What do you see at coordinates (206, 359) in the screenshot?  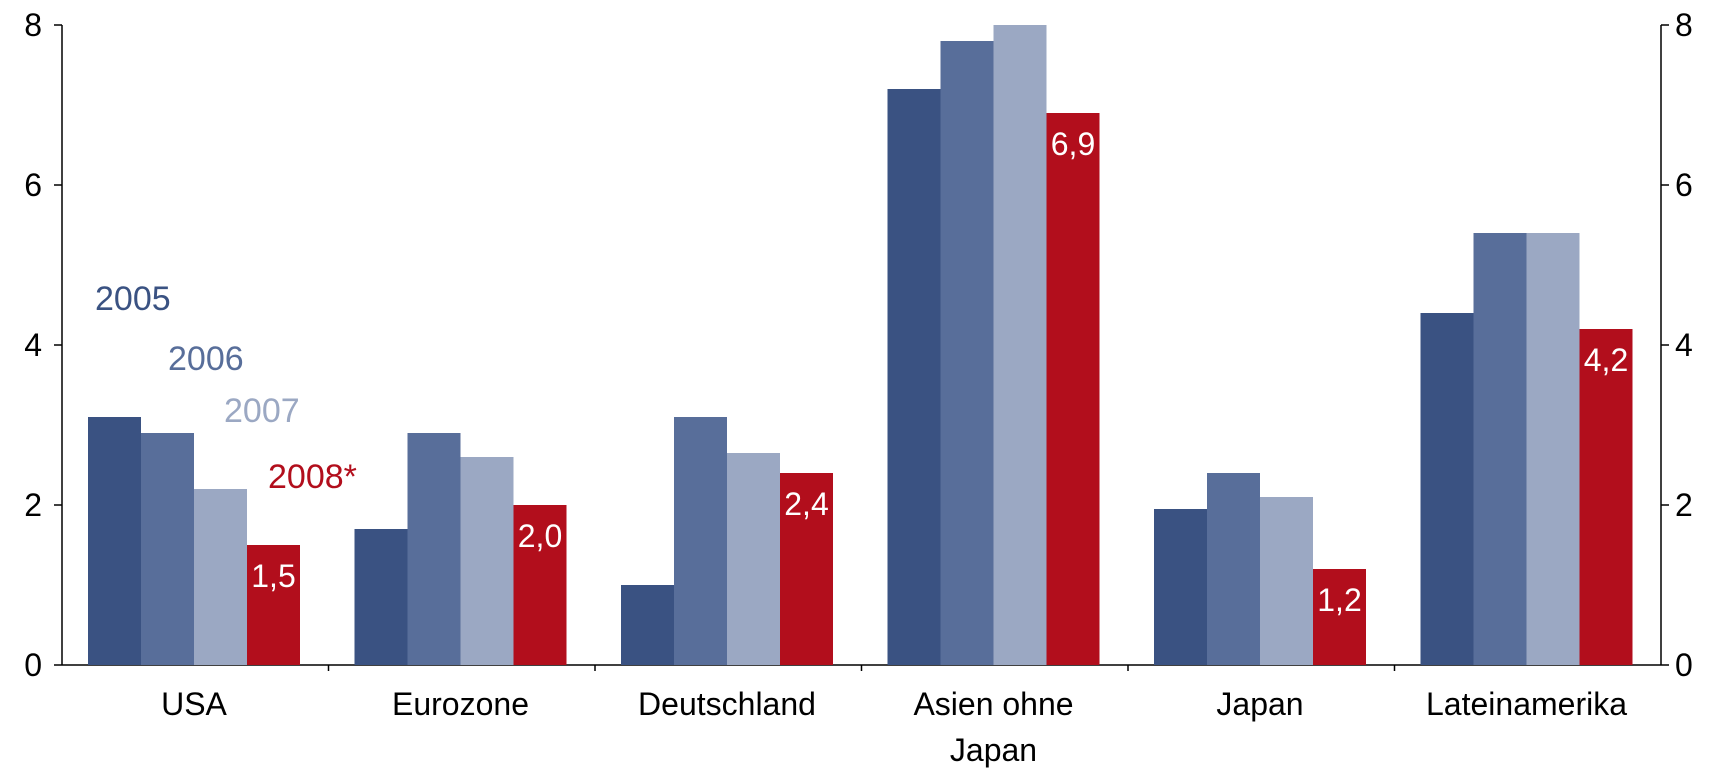 I see `legend-entry: 2006` at bounding box center [206, 359].